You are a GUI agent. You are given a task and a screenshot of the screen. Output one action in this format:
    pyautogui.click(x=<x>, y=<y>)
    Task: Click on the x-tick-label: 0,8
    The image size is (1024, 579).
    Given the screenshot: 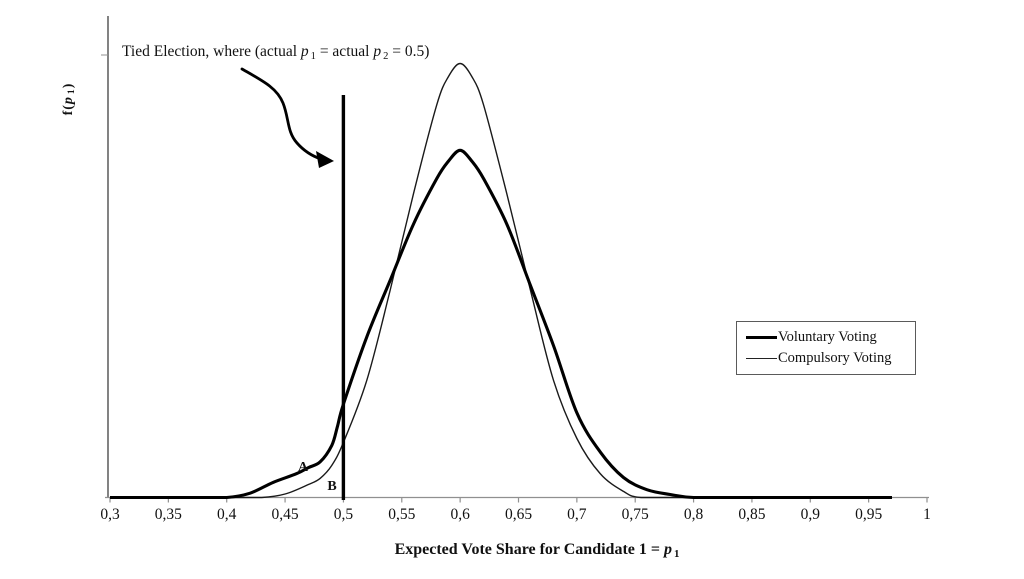 What is the action you would take?
    pyautogui.click(x=693, y=514)
    